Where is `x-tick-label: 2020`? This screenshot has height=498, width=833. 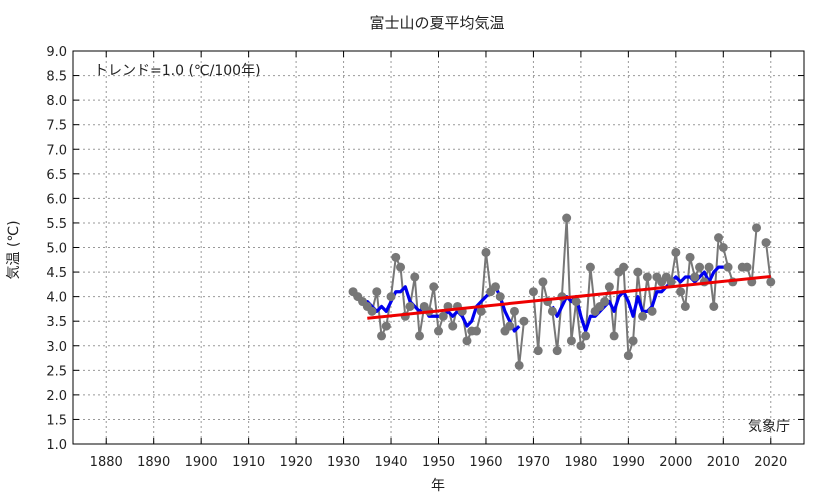 x-tick-label: 2020 is located at coordinates (770, 462).